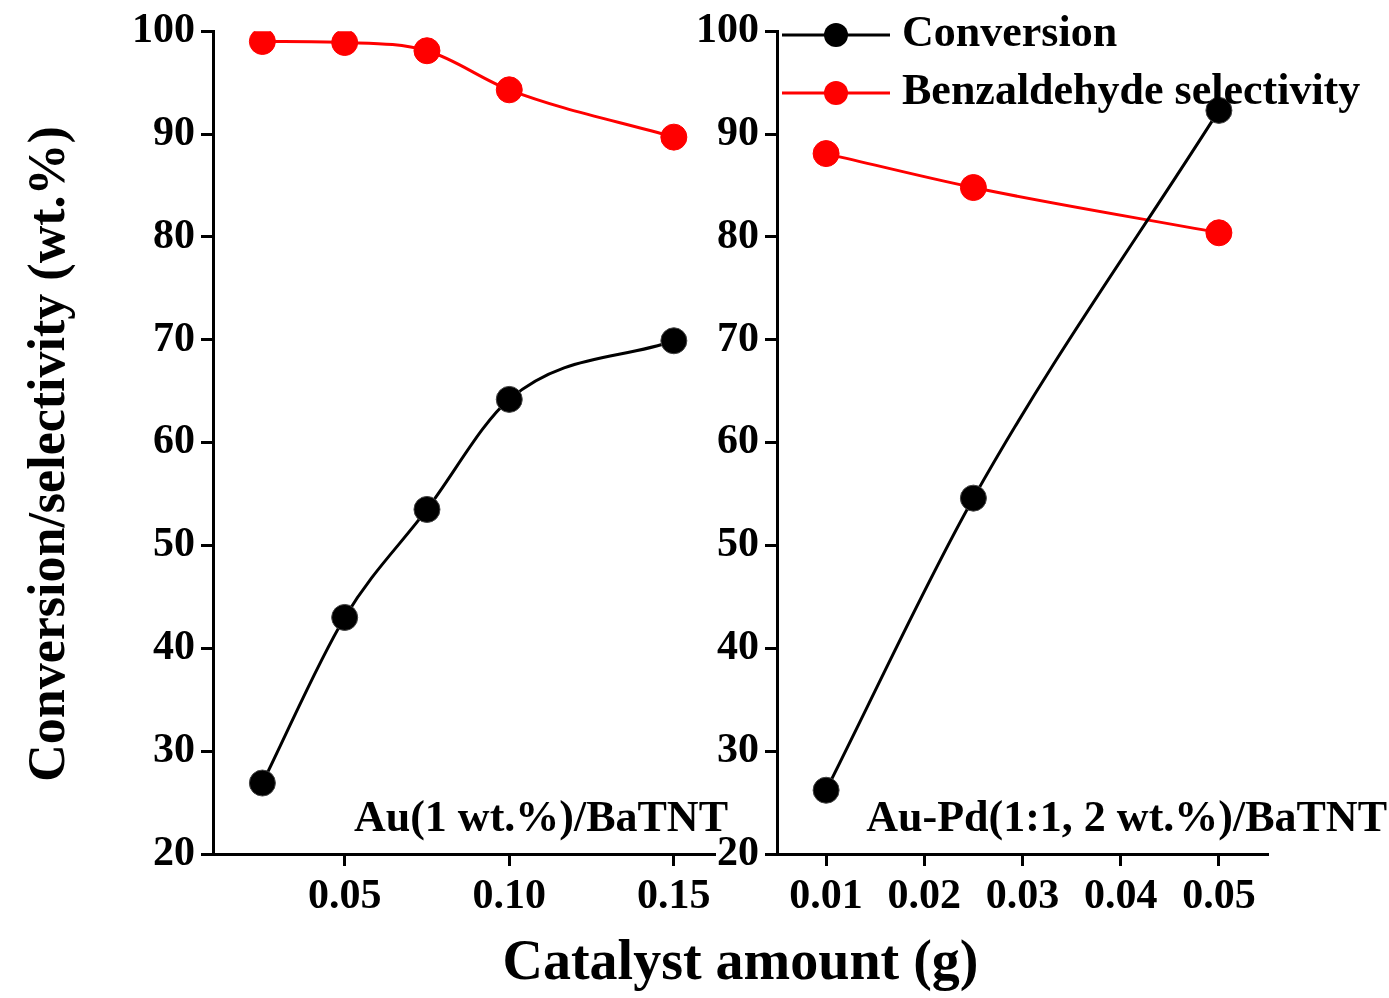 The image size is (1389, 998). I want to click on legend-label: Conversion, so click(1010, 32).